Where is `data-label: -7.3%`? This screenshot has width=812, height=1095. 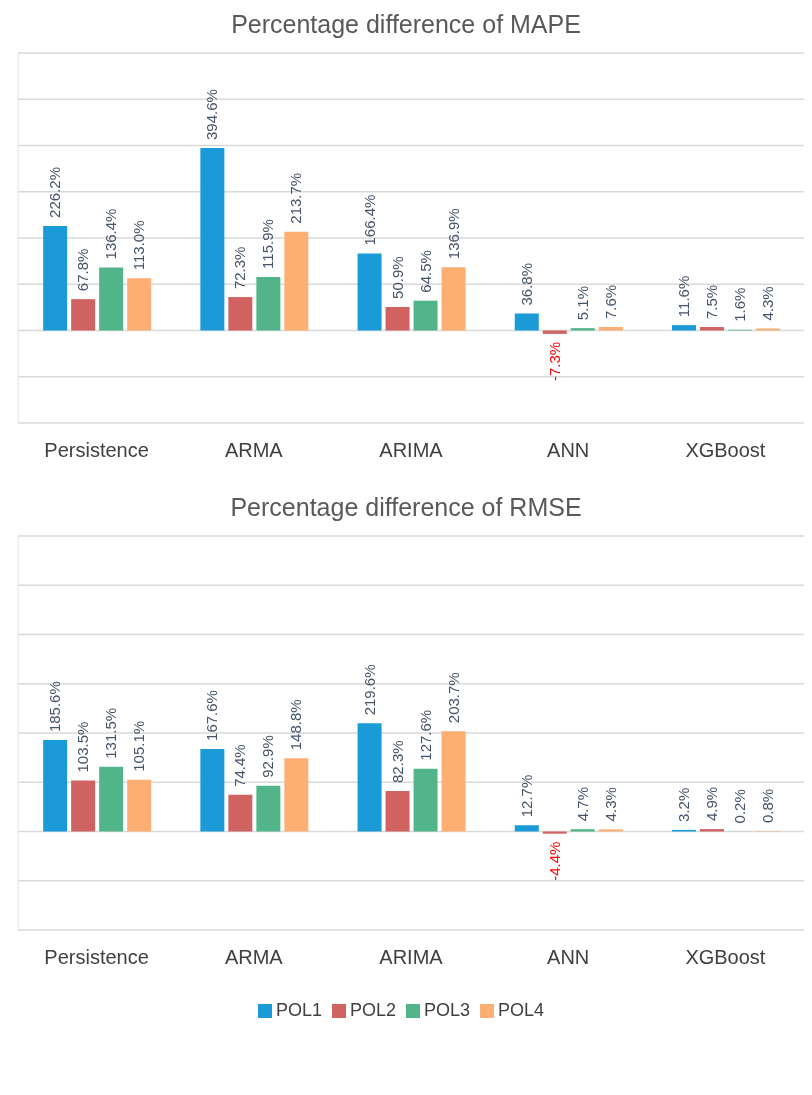
data-label: -7.3% is located at coordinates (554, 361).